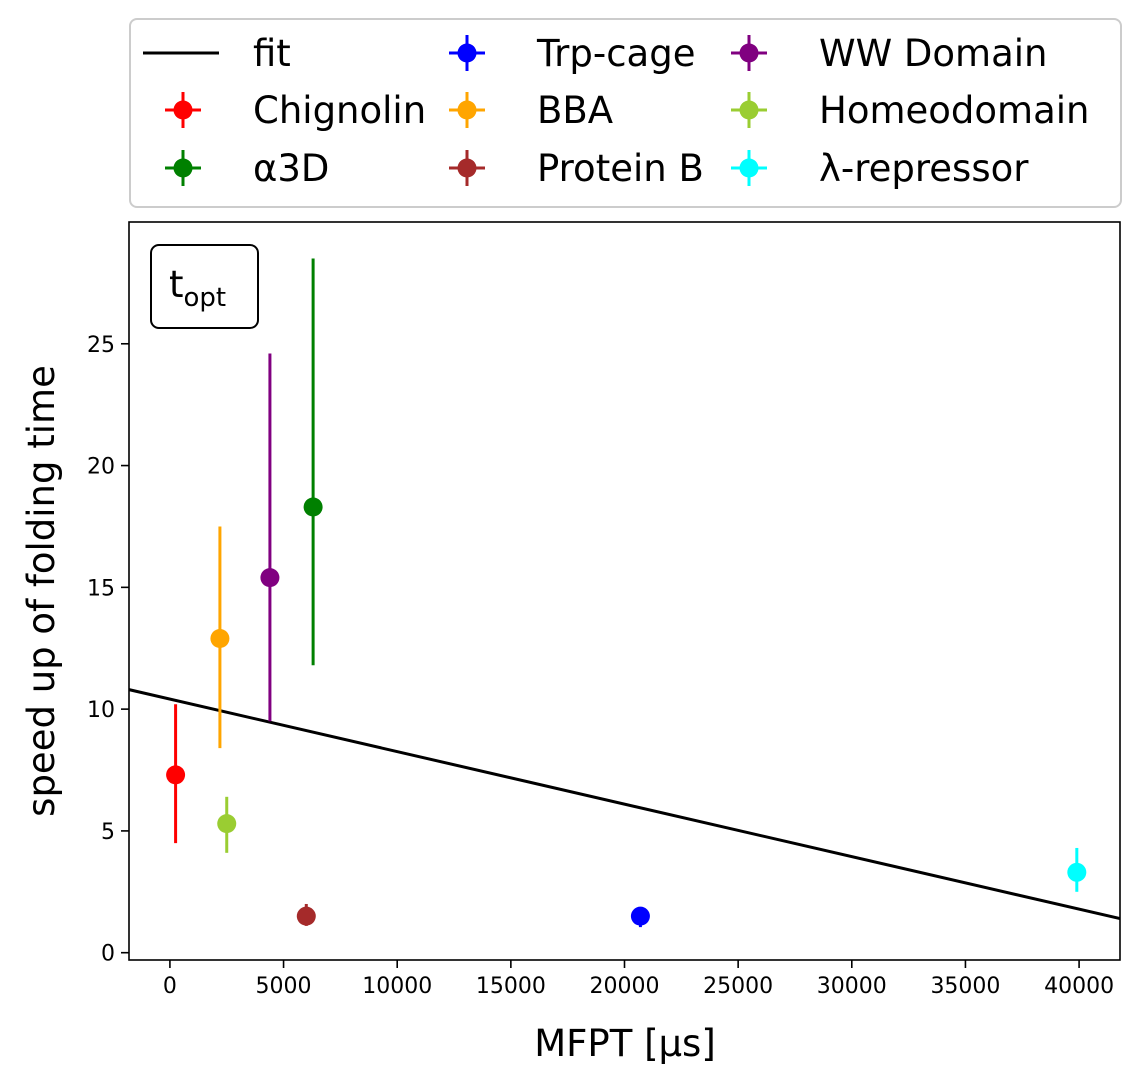  I want to click on x-axis: 0 5000 10000 15000 20000 25000 30000 35000 40000, so click(638, 979).